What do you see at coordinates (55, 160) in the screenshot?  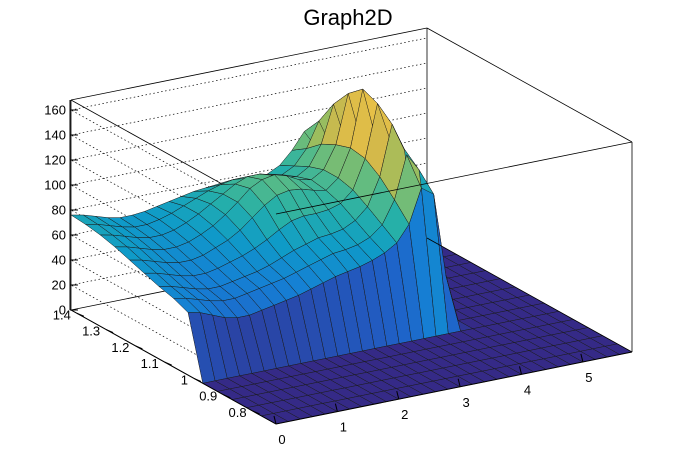 I see `z-axis-tick-label: 120` at bounding box center [55, 160].